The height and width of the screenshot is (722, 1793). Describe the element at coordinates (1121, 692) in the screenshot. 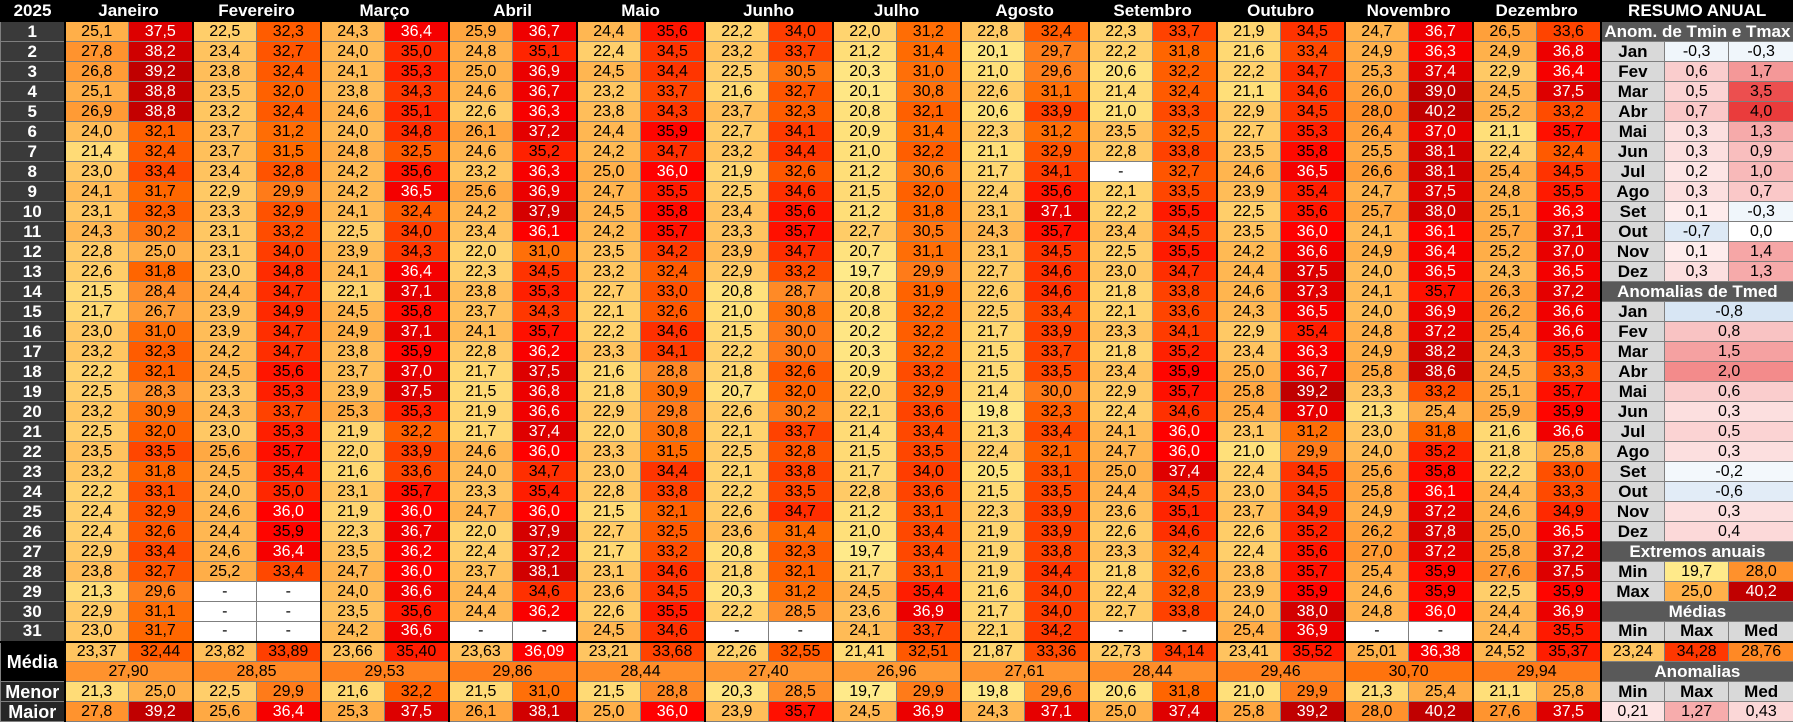

I see `menor-tmin: 20,6` at that location.